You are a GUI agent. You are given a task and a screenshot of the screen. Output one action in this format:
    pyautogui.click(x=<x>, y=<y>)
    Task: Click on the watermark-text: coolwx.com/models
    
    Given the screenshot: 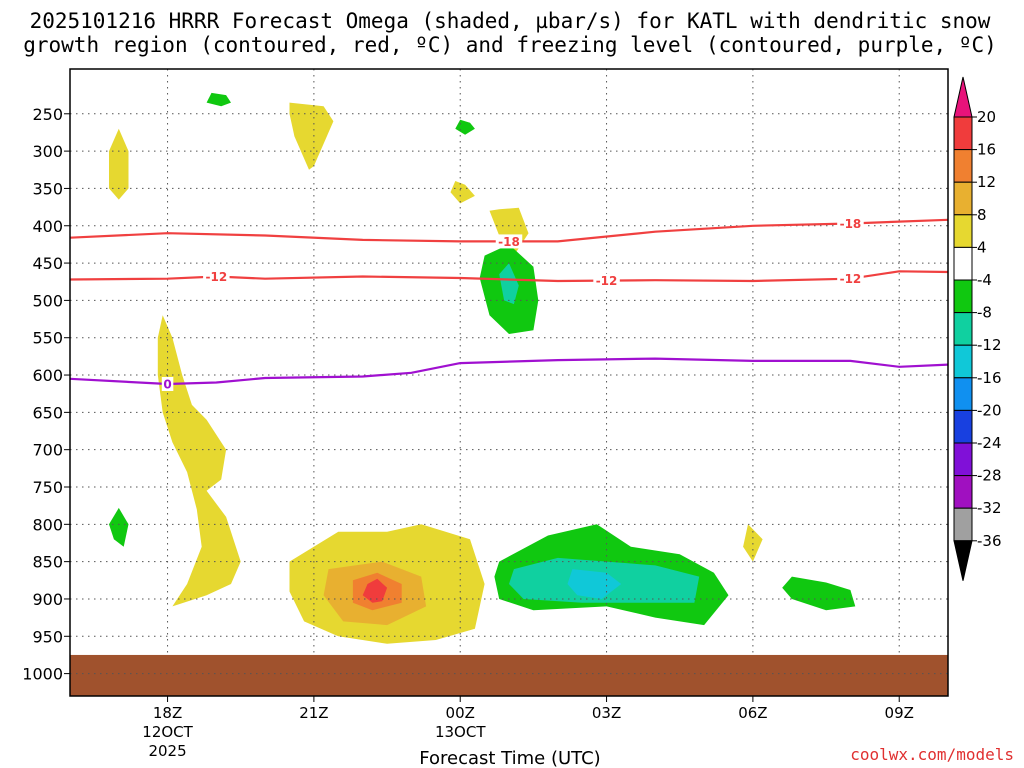 What is the action you would take?
    pyautogui.click(x=932, y=754)
    